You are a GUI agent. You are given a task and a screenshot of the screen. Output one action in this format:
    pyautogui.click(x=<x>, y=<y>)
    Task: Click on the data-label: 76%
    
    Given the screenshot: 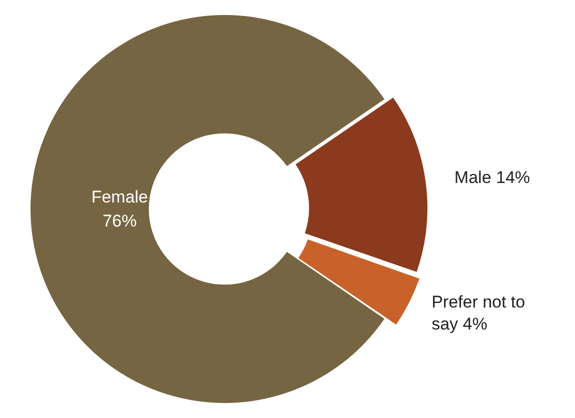 What is the action you would take?
    pyautogui.click(x=119, y=221)
    